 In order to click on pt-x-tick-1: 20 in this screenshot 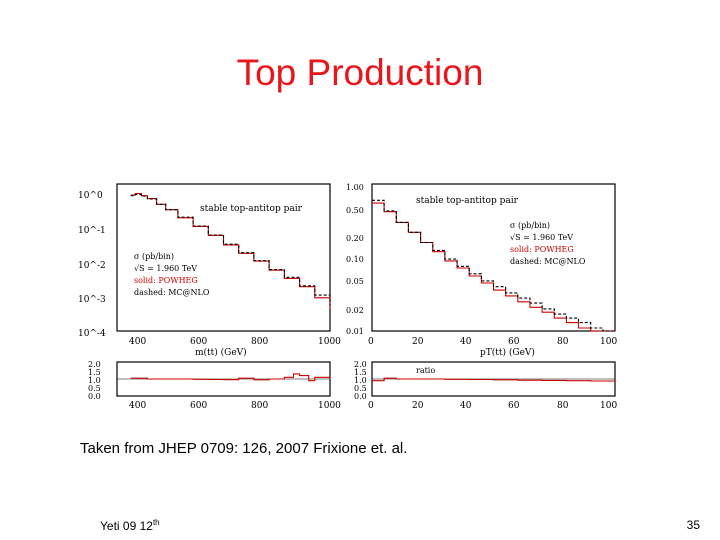, I will do `click(418, 342)`.